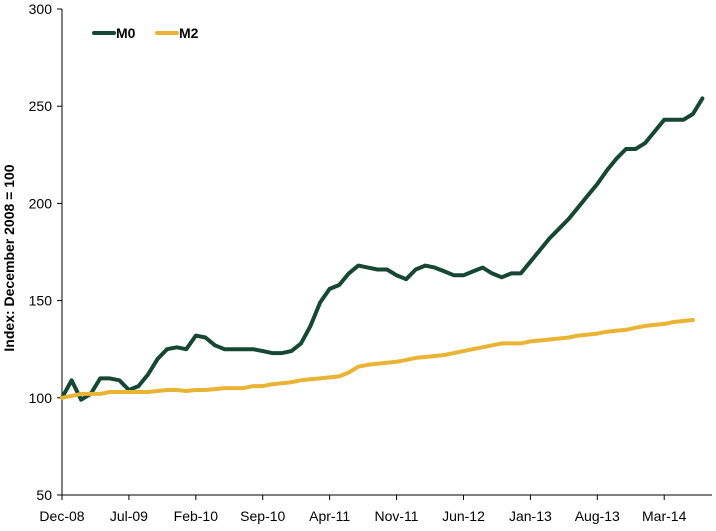 The width and height of the screenshot is (716, 531). What do you see at coordinates (61, 516) in the screenshot?
I see `x-tick-label: Dec-08` at bounding box center [61, 516].